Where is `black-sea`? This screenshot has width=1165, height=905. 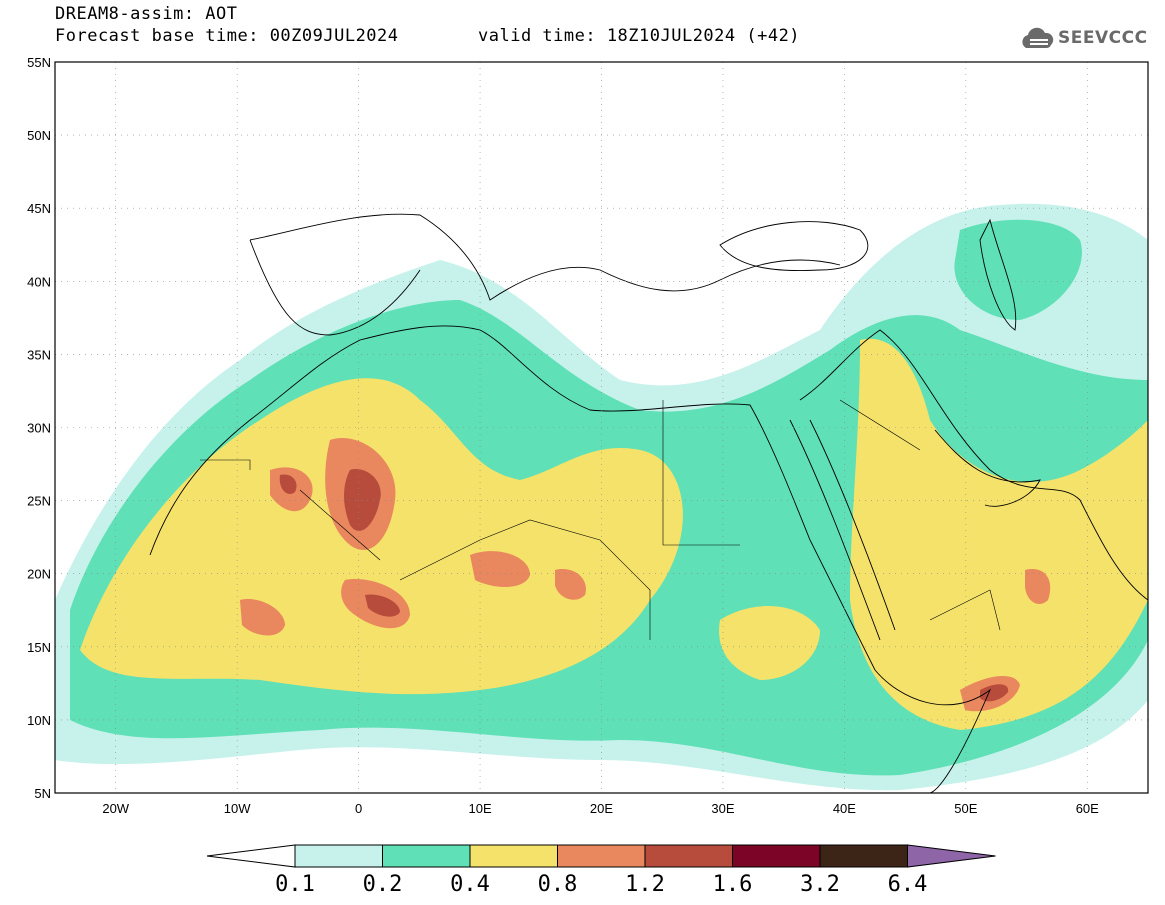
black-sea is located at coordinates (794, 246).